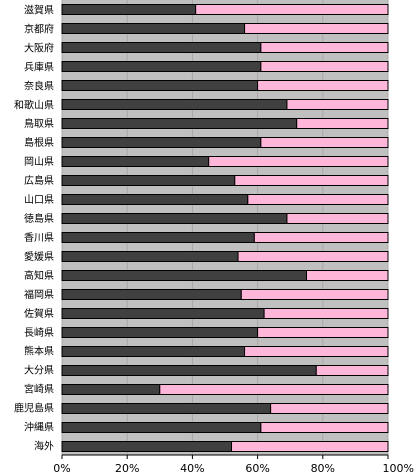  What do you see at coordinates (233, 465) in the screenshot?
I see `x-axis-ticks: 0% 20% 40% 60% 80% 100%` at bounding box center [233, 465].